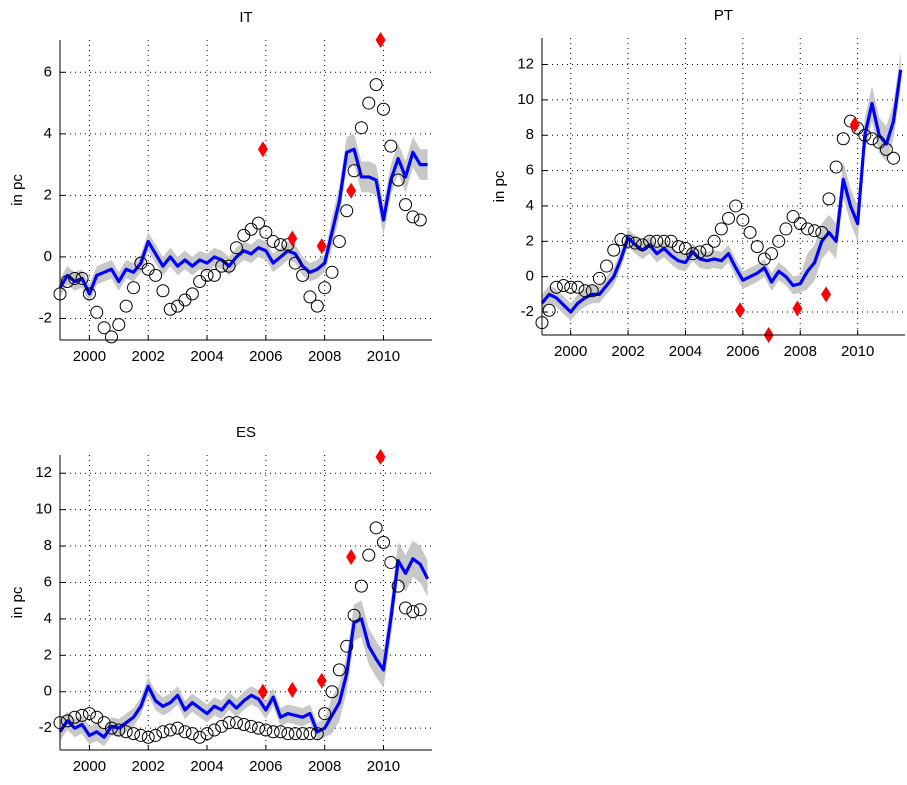 The width and height of the screenshot is (907, 785). Describe the element at coordinates (627, 351) in the screenshot. I see `x-tick-label: 2002` at that location.